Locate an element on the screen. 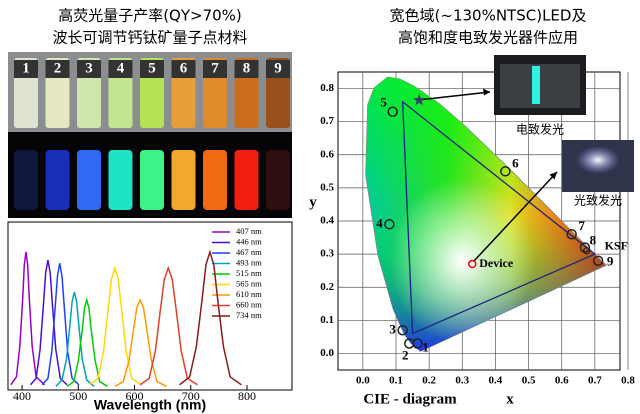 The height and width of the screenshot is (414, 640). legend-label: 515 nm is located at coordinates (249, 273).